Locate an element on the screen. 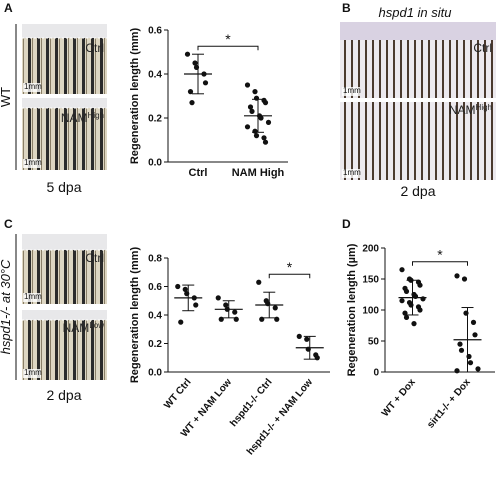  x-tick-label: WT Ctrl is located at coordinates (177, 394).